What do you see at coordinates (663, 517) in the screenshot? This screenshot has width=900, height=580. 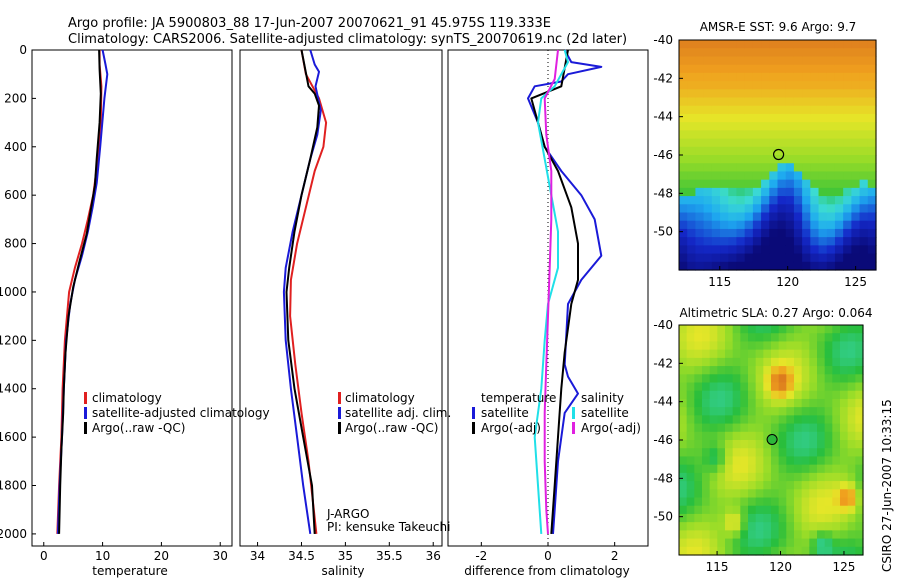 I see `y-tick-label: -50` at bounding box center [663, 517].